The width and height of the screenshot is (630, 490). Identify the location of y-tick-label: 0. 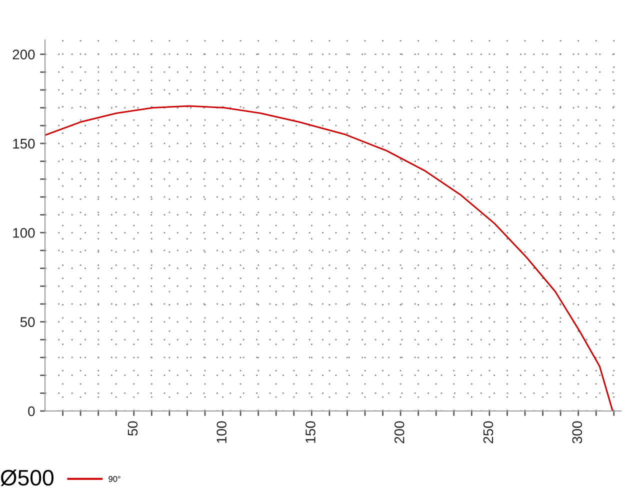
(31, 411).